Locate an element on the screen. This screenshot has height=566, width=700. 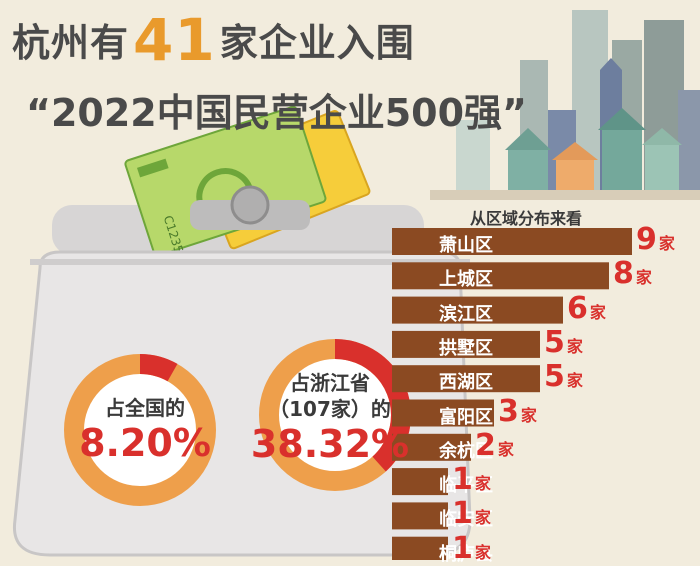
bar-category-label: 桐庐县 is located at coordinates (466, 554).